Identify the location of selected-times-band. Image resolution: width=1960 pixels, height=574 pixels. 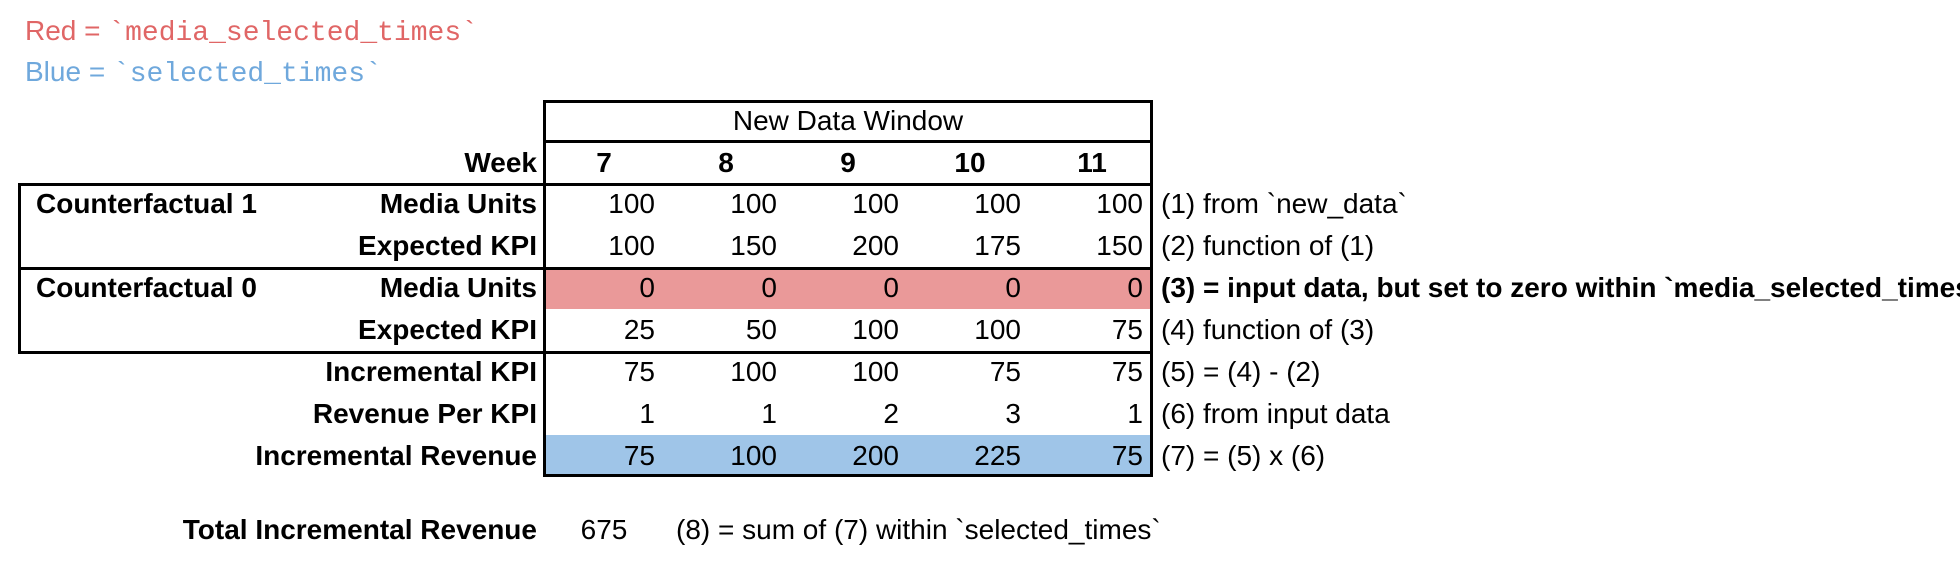
(848, 454).